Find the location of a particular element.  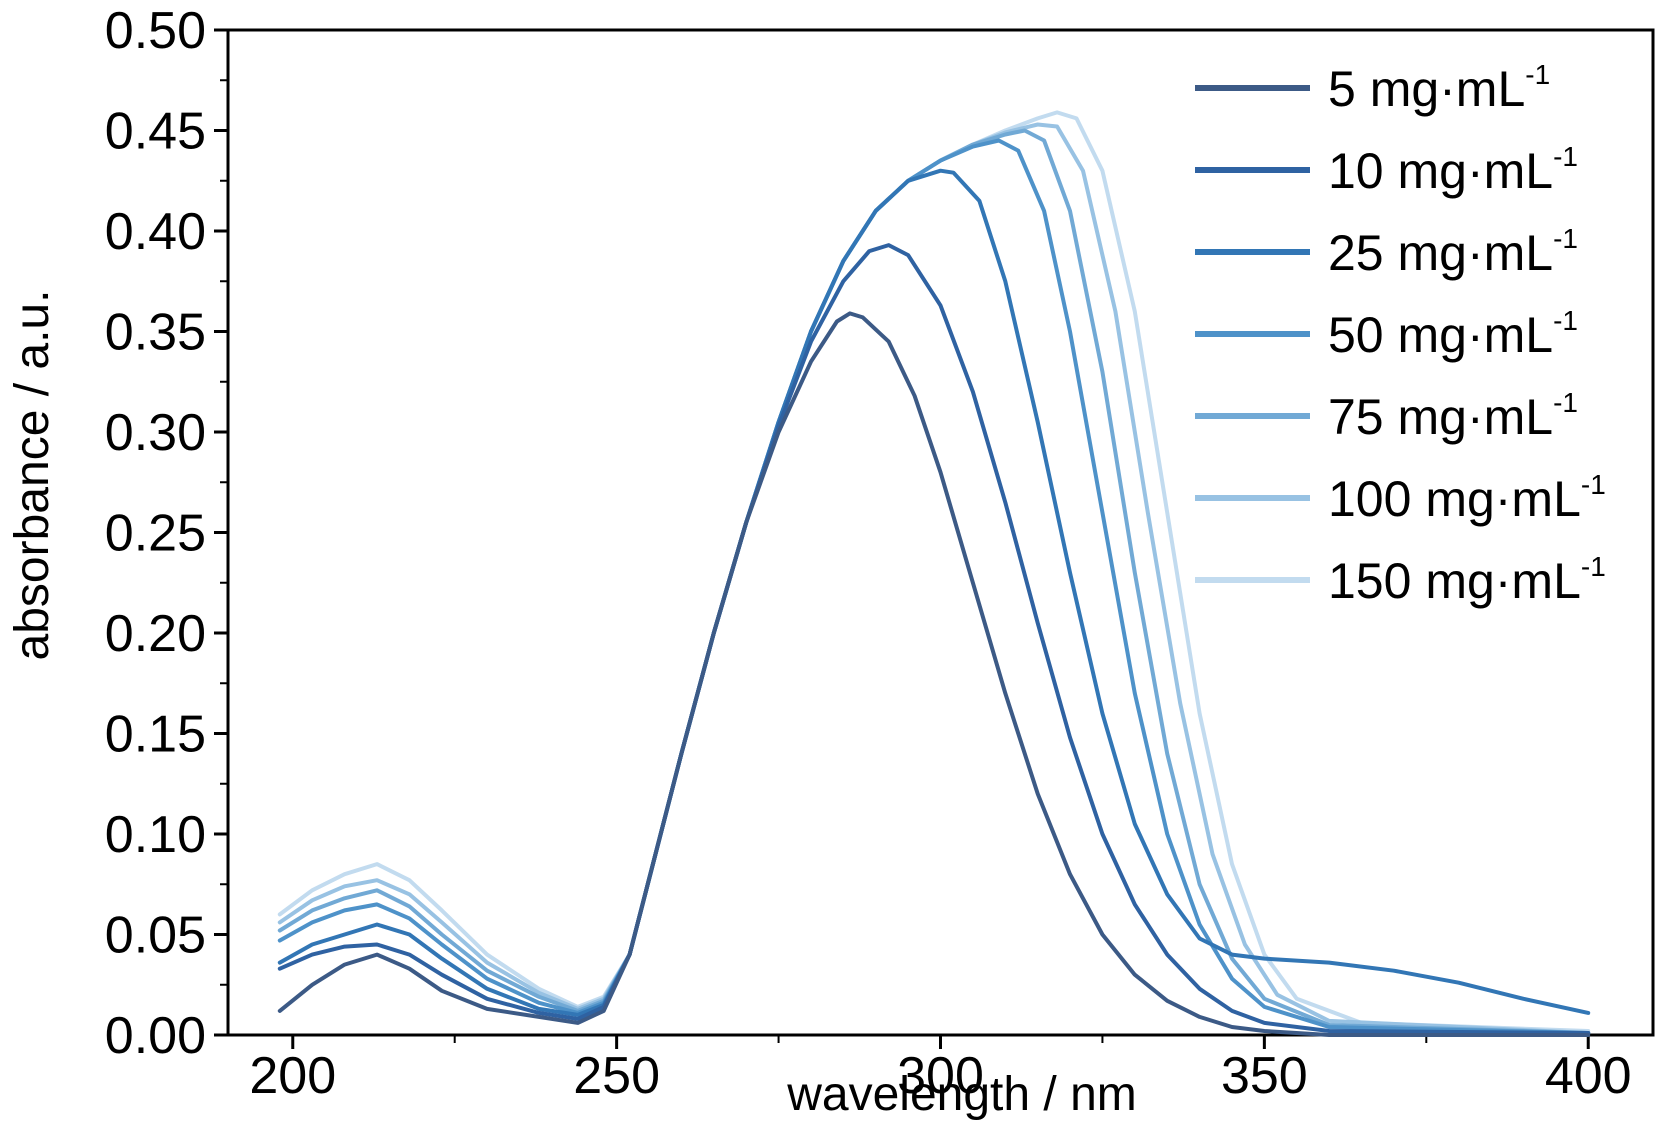

y-tick-label: 0.45 is located at coordinates (155, 132).